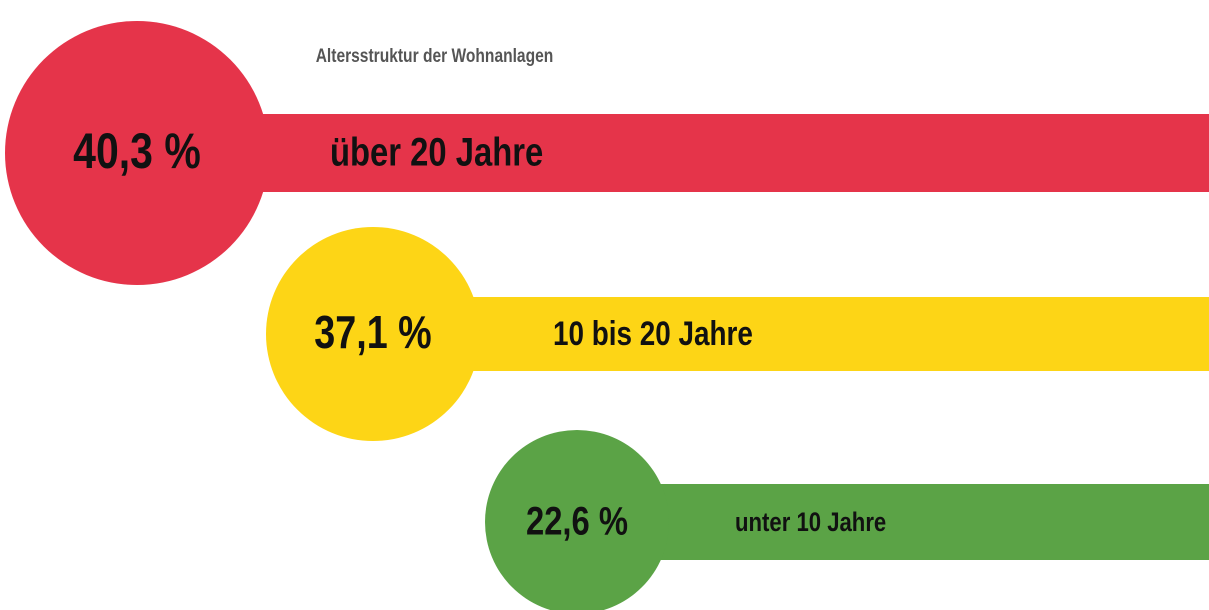  What do you see at coordinates (436, 151) in the screenshot?
I see `category-label: über 20 Jahre` at bounding box center [436, 151].